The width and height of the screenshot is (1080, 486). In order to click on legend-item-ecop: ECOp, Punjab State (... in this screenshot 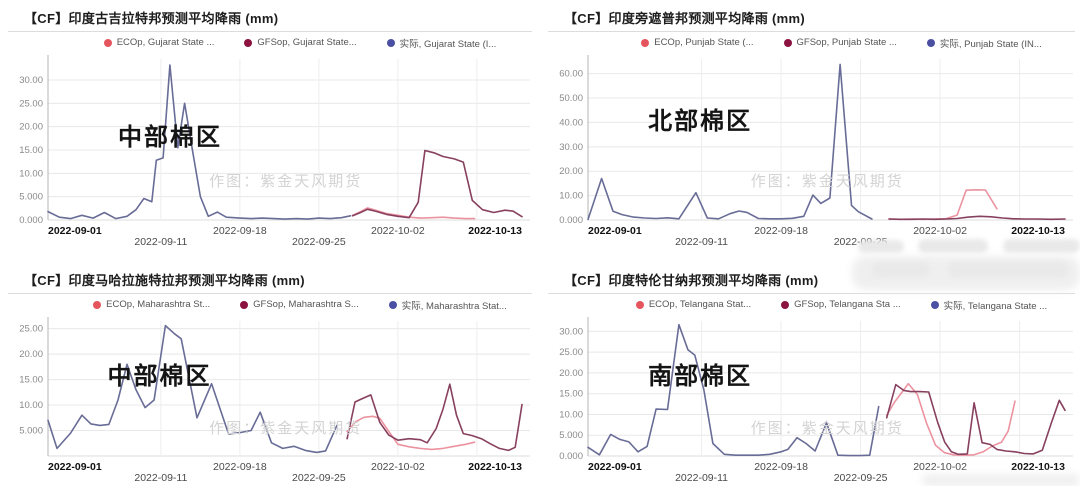, I will do `click(697, 42)`.